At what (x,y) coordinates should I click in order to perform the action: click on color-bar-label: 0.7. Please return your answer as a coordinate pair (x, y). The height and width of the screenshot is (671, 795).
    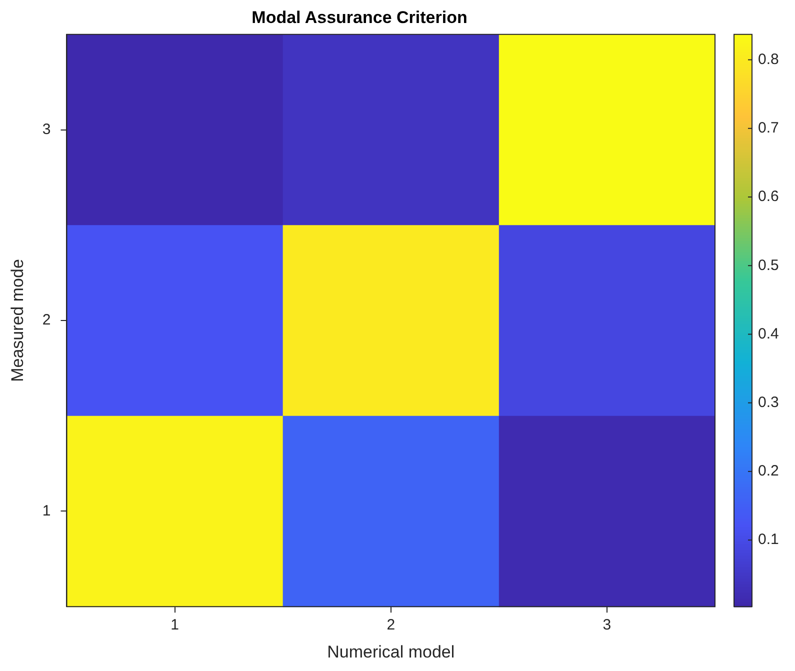
    Looking at the image, I should click on (768, 128).